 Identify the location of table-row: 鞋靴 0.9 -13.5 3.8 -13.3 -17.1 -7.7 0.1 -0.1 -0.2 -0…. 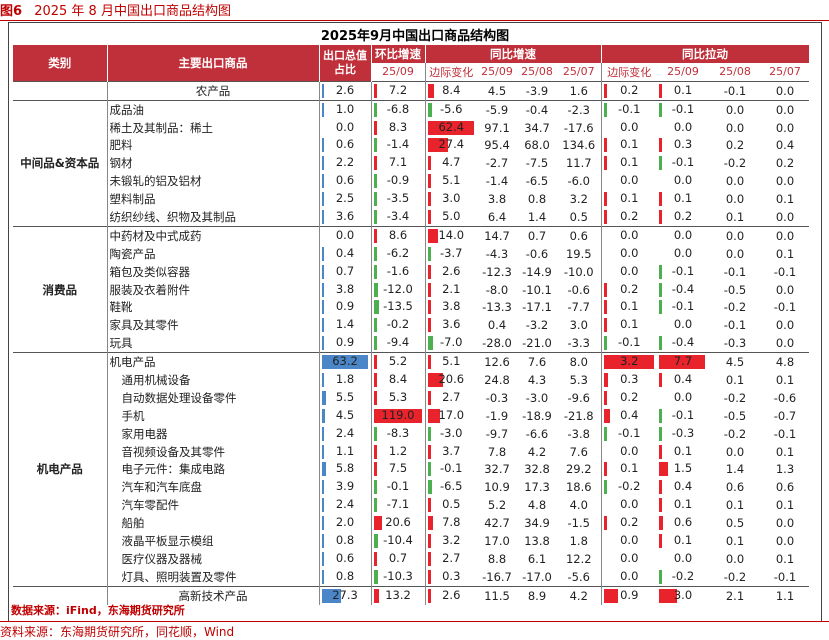
(411, 307).